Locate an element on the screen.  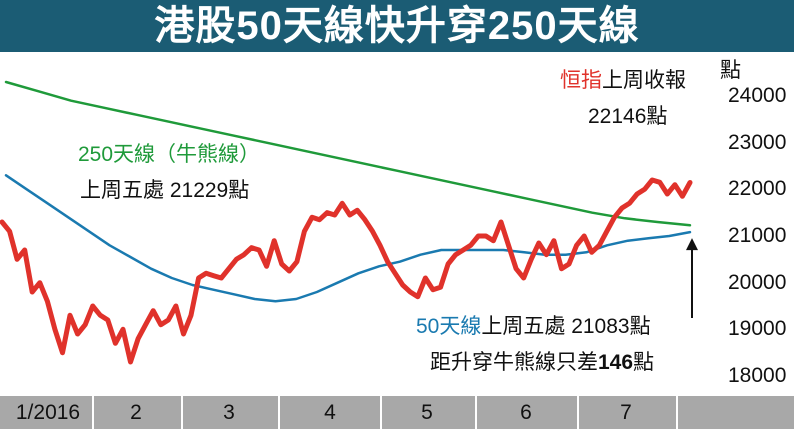
gap-prefix: 距升穿牛熊線只差 is located at coordinates (514, 362).